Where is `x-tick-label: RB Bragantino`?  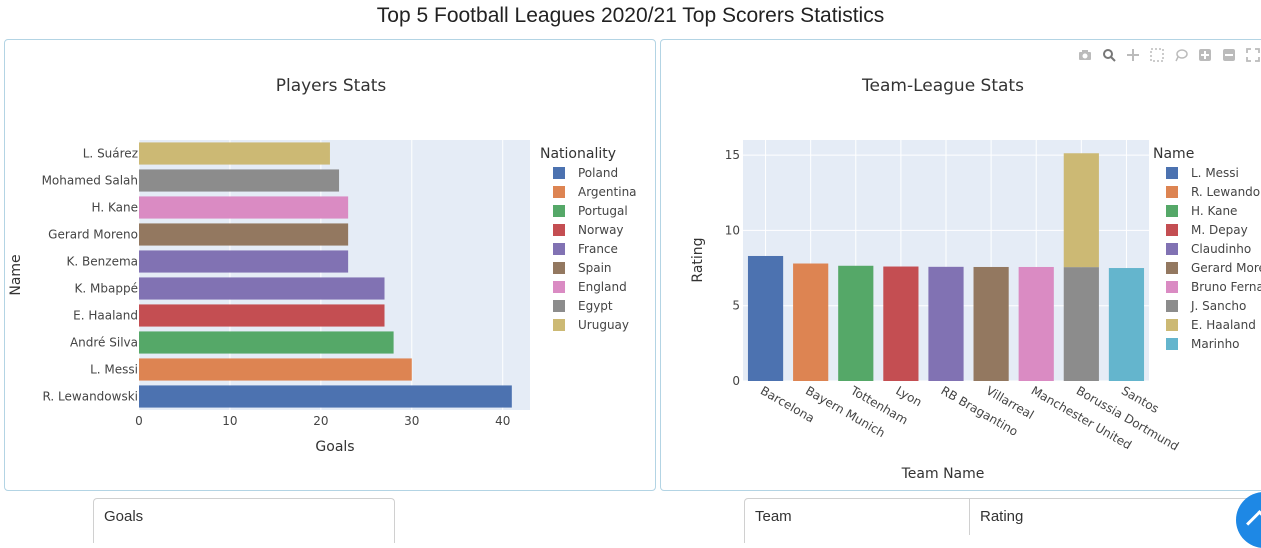 x-tick-label: RB Bragantino is located at coordinates (980, 410).